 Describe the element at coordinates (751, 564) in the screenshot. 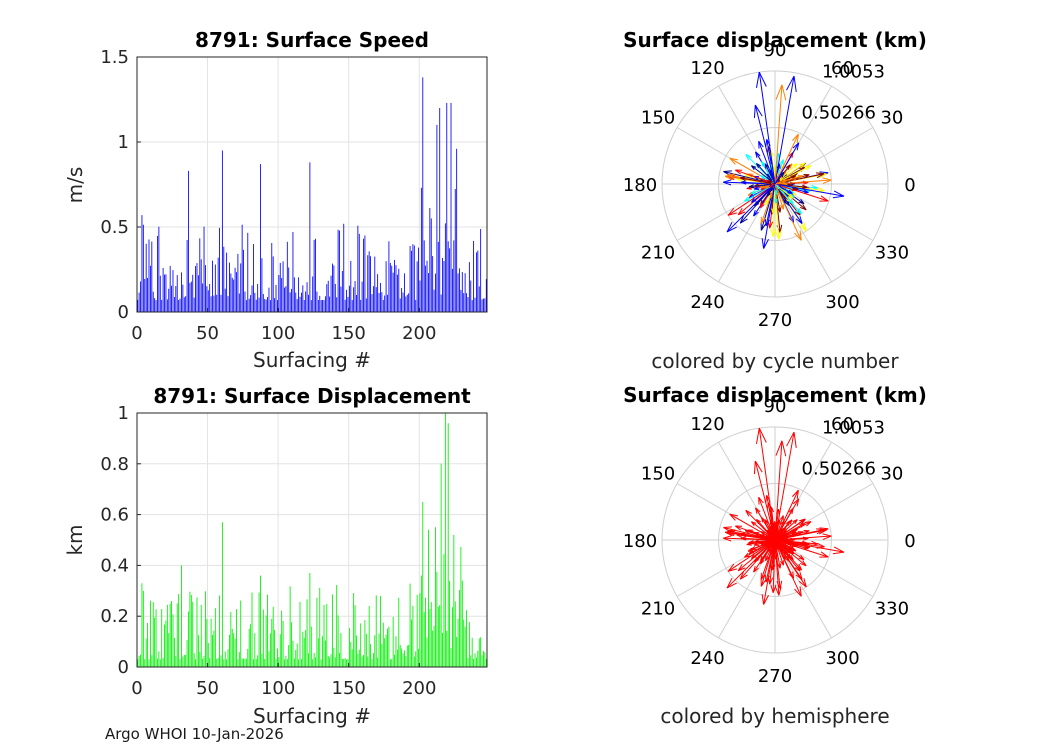

I see `polar-hemisphere-arrow` at that location.